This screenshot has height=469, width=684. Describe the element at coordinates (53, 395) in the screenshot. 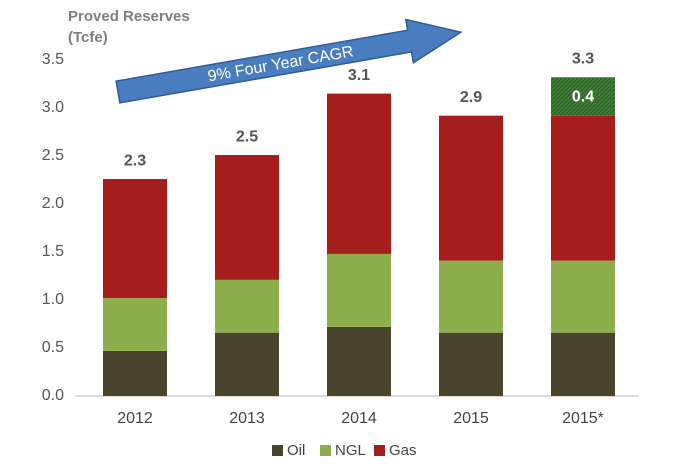

I see `y-tick-label: 0.0` at that location.